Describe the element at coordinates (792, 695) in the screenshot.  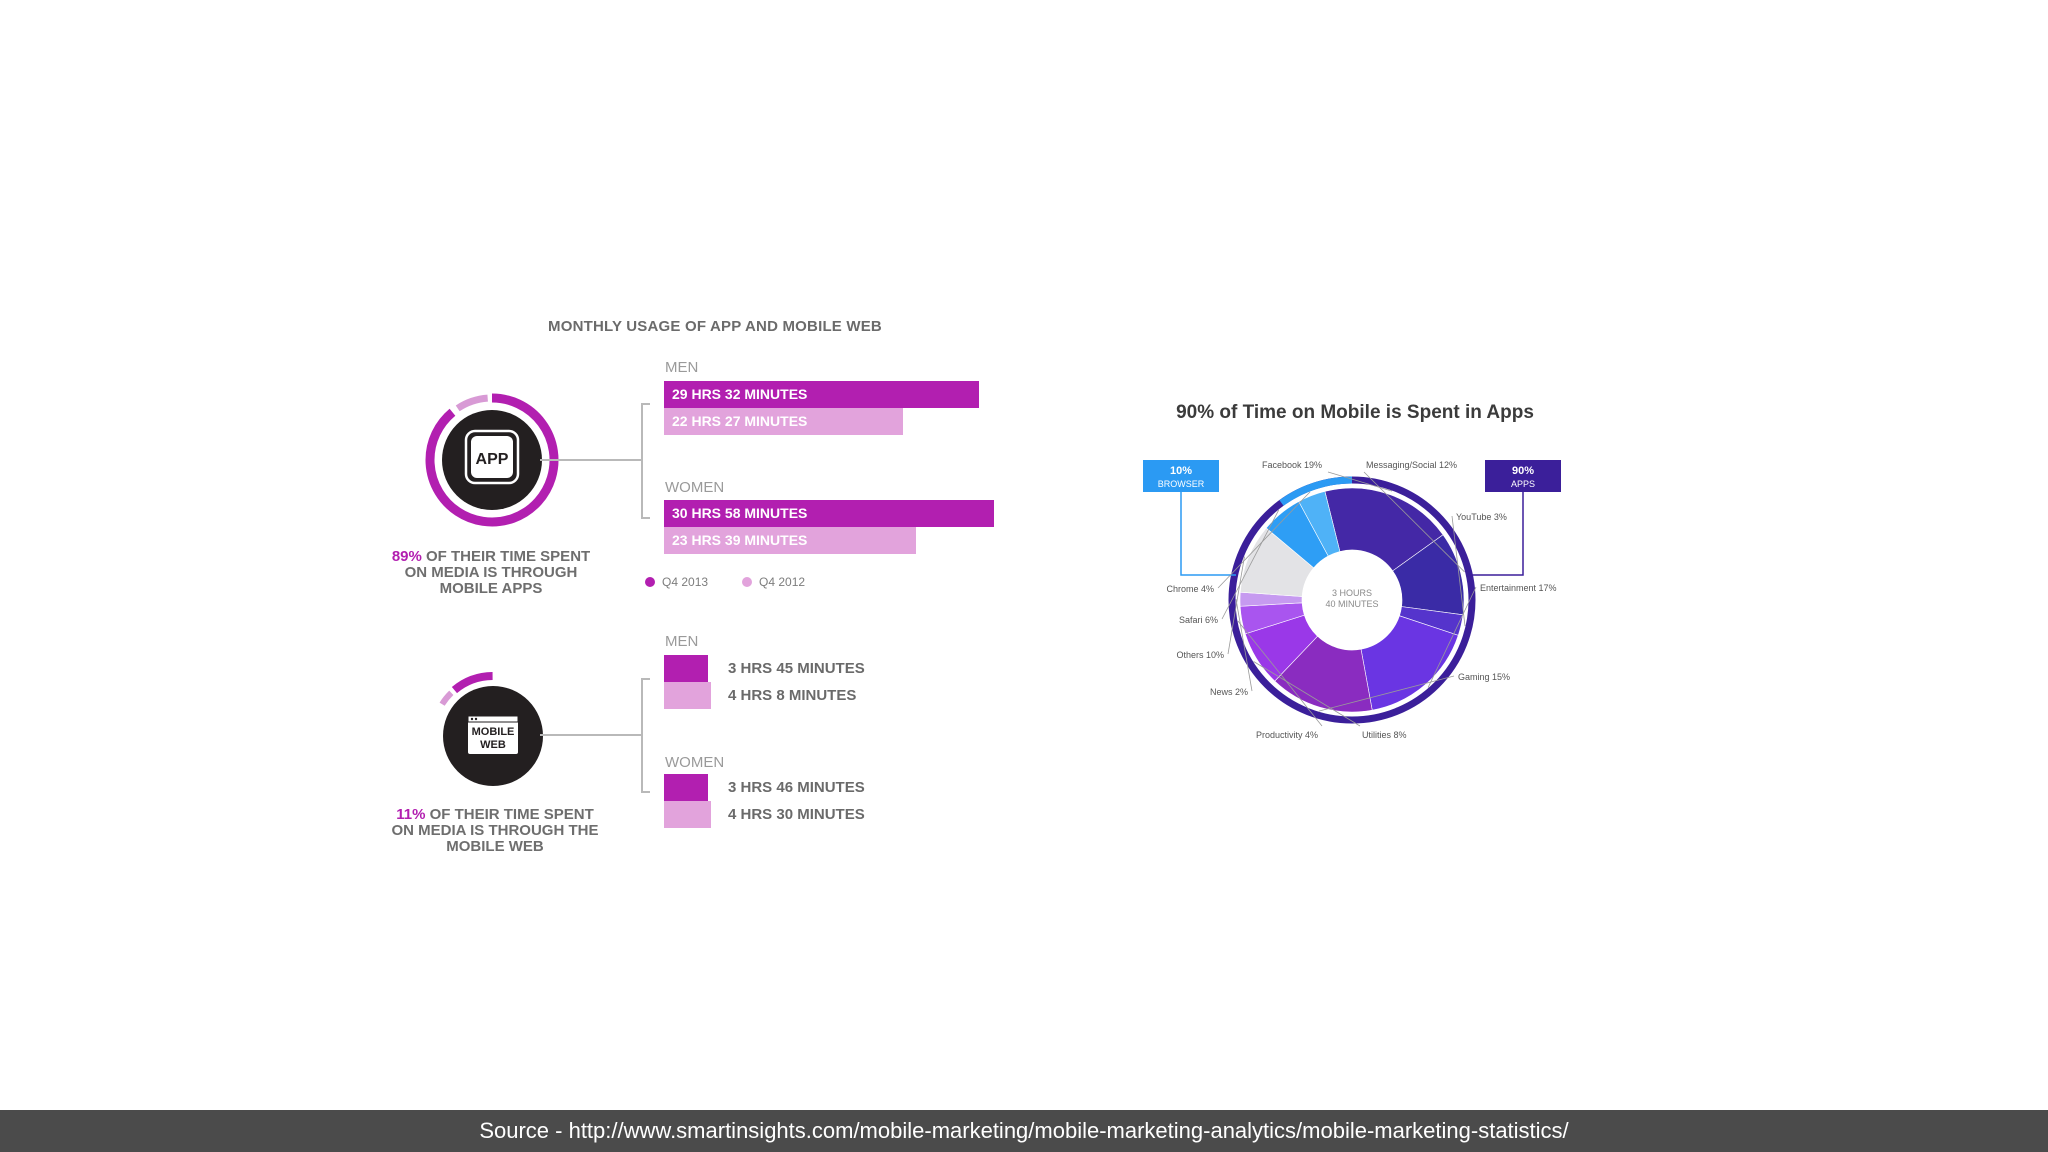
I see `web-men-q4-2012-label: 4 HRS 8 MINUTES` at that location.